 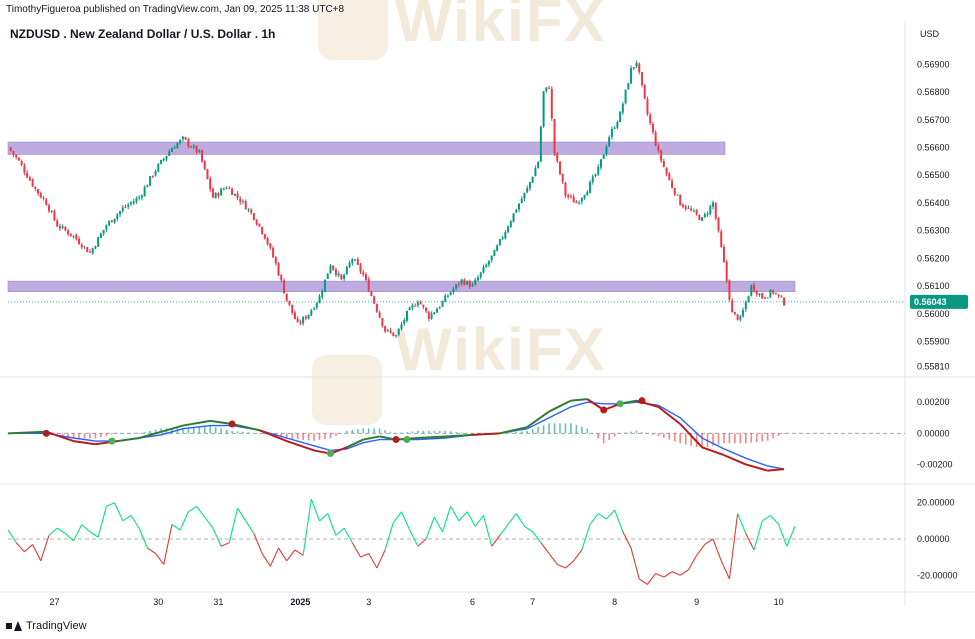 I want to click on macd-tick-label: 0.00200, so click(x=933, y=402).